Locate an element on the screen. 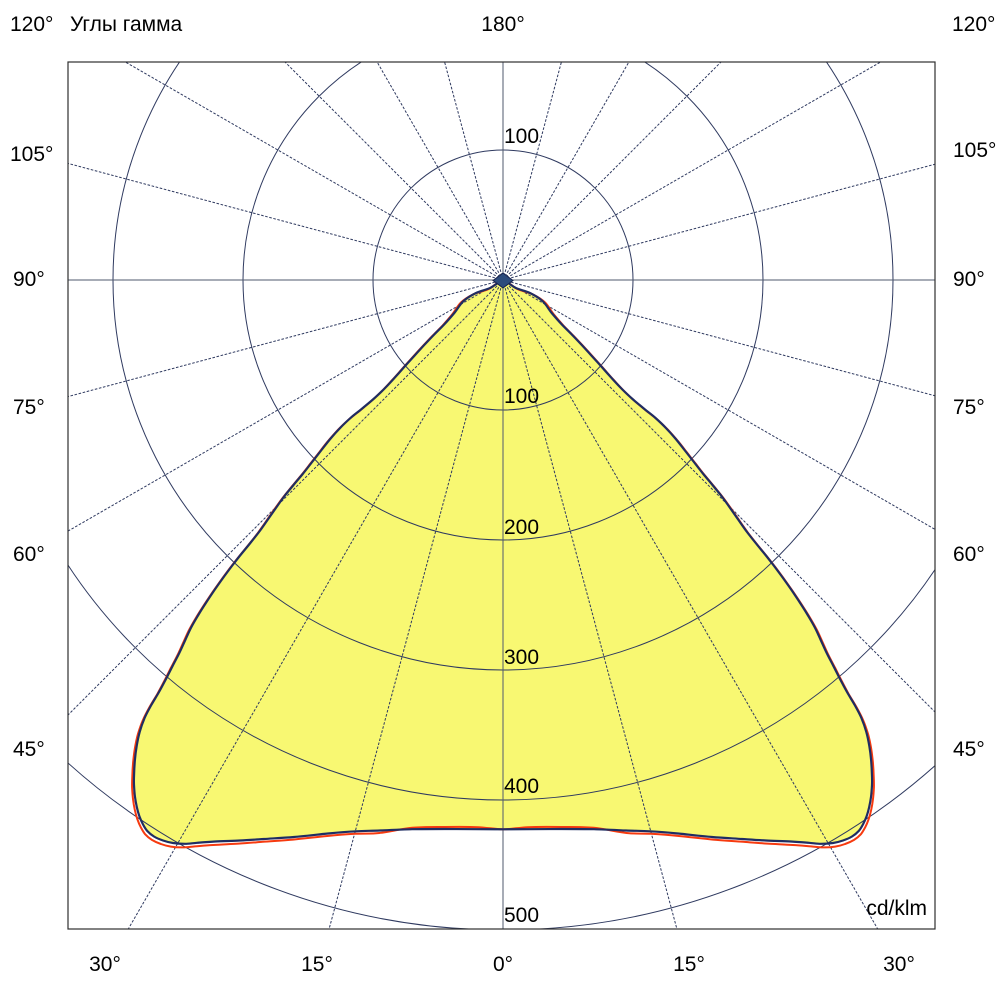  svg-text: Углы гамма is located at coordinates (126, 24).